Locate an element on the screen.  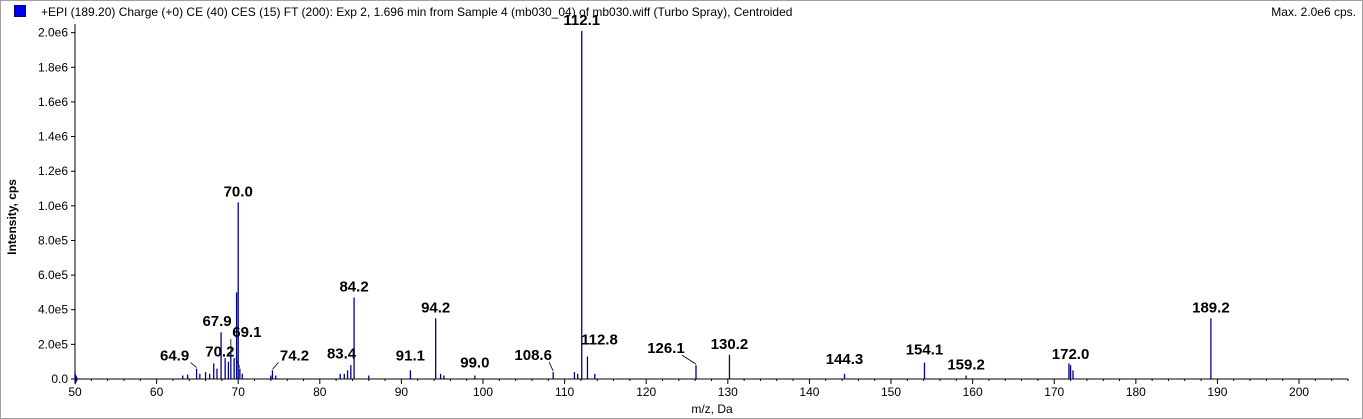
peak-label: 84.2 is located at coordinates (353, 287).